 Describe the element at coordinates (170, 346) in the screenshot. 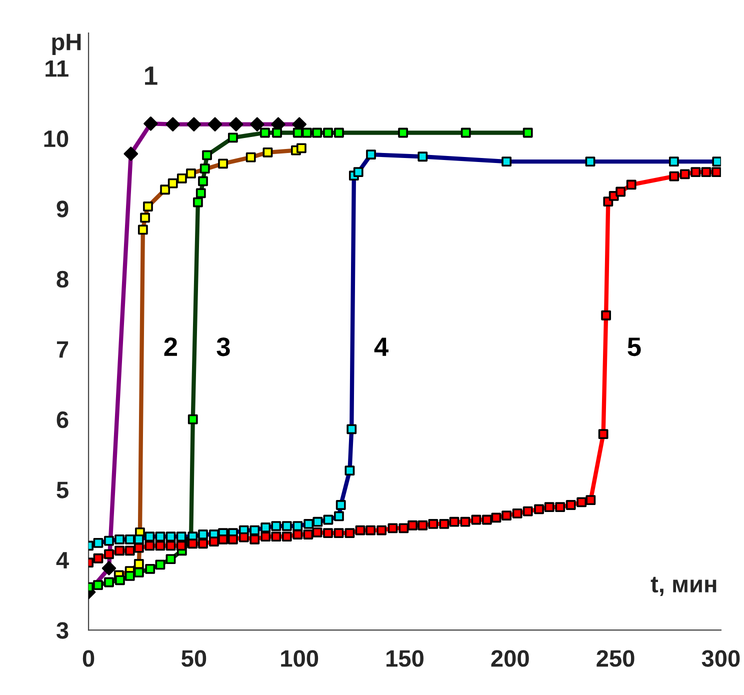

I see `series-label: 2` at that location.